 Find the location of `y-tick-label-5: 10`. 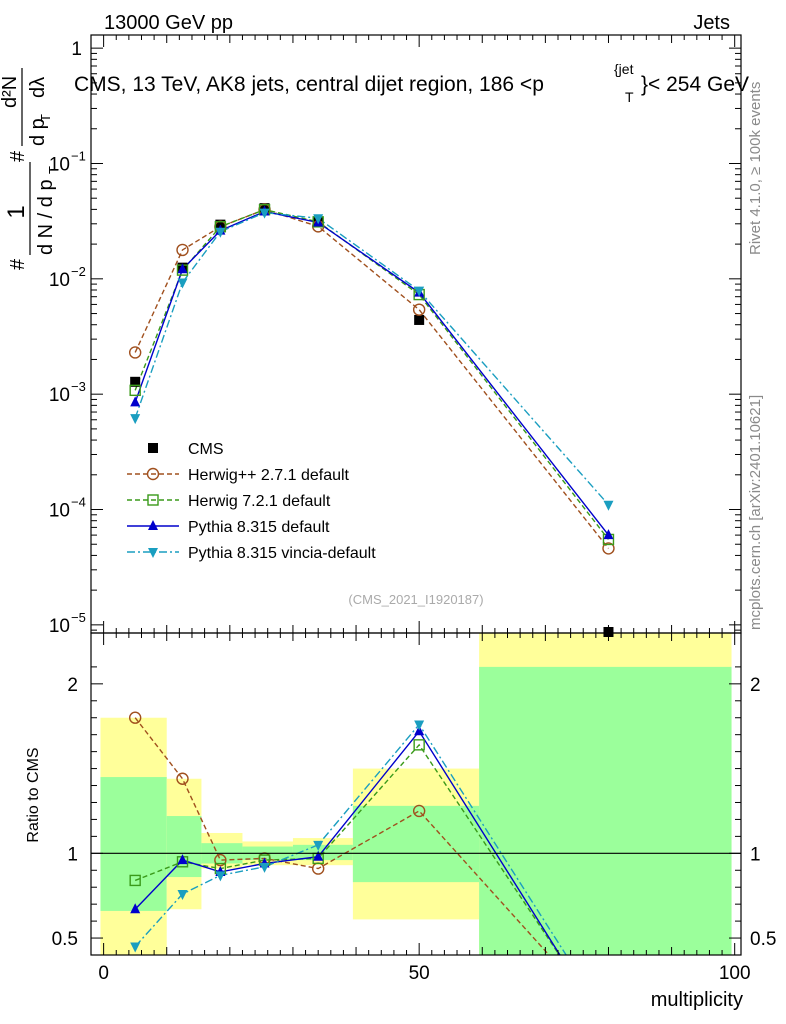

y-tick-label-5: 10 is located at coordinates (59, 626).